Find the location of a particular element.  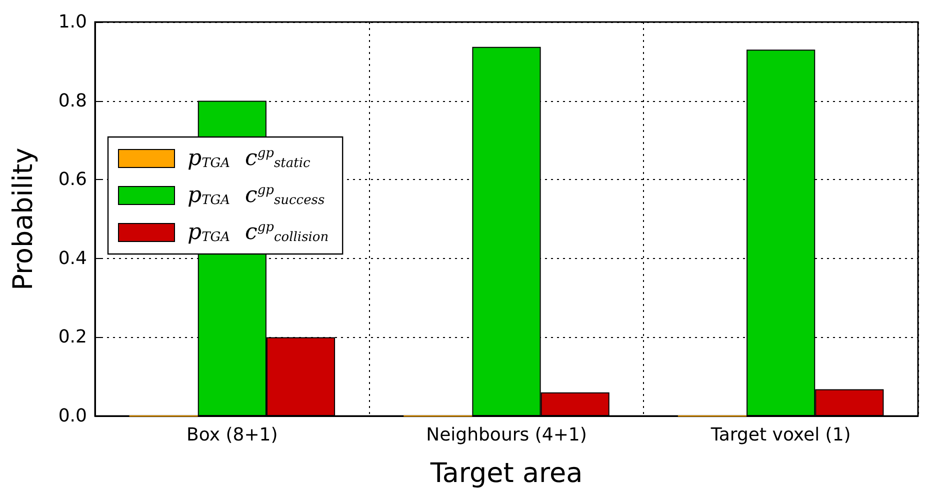

y-tick-label: 1.0 is located at coordinates (72, 22).